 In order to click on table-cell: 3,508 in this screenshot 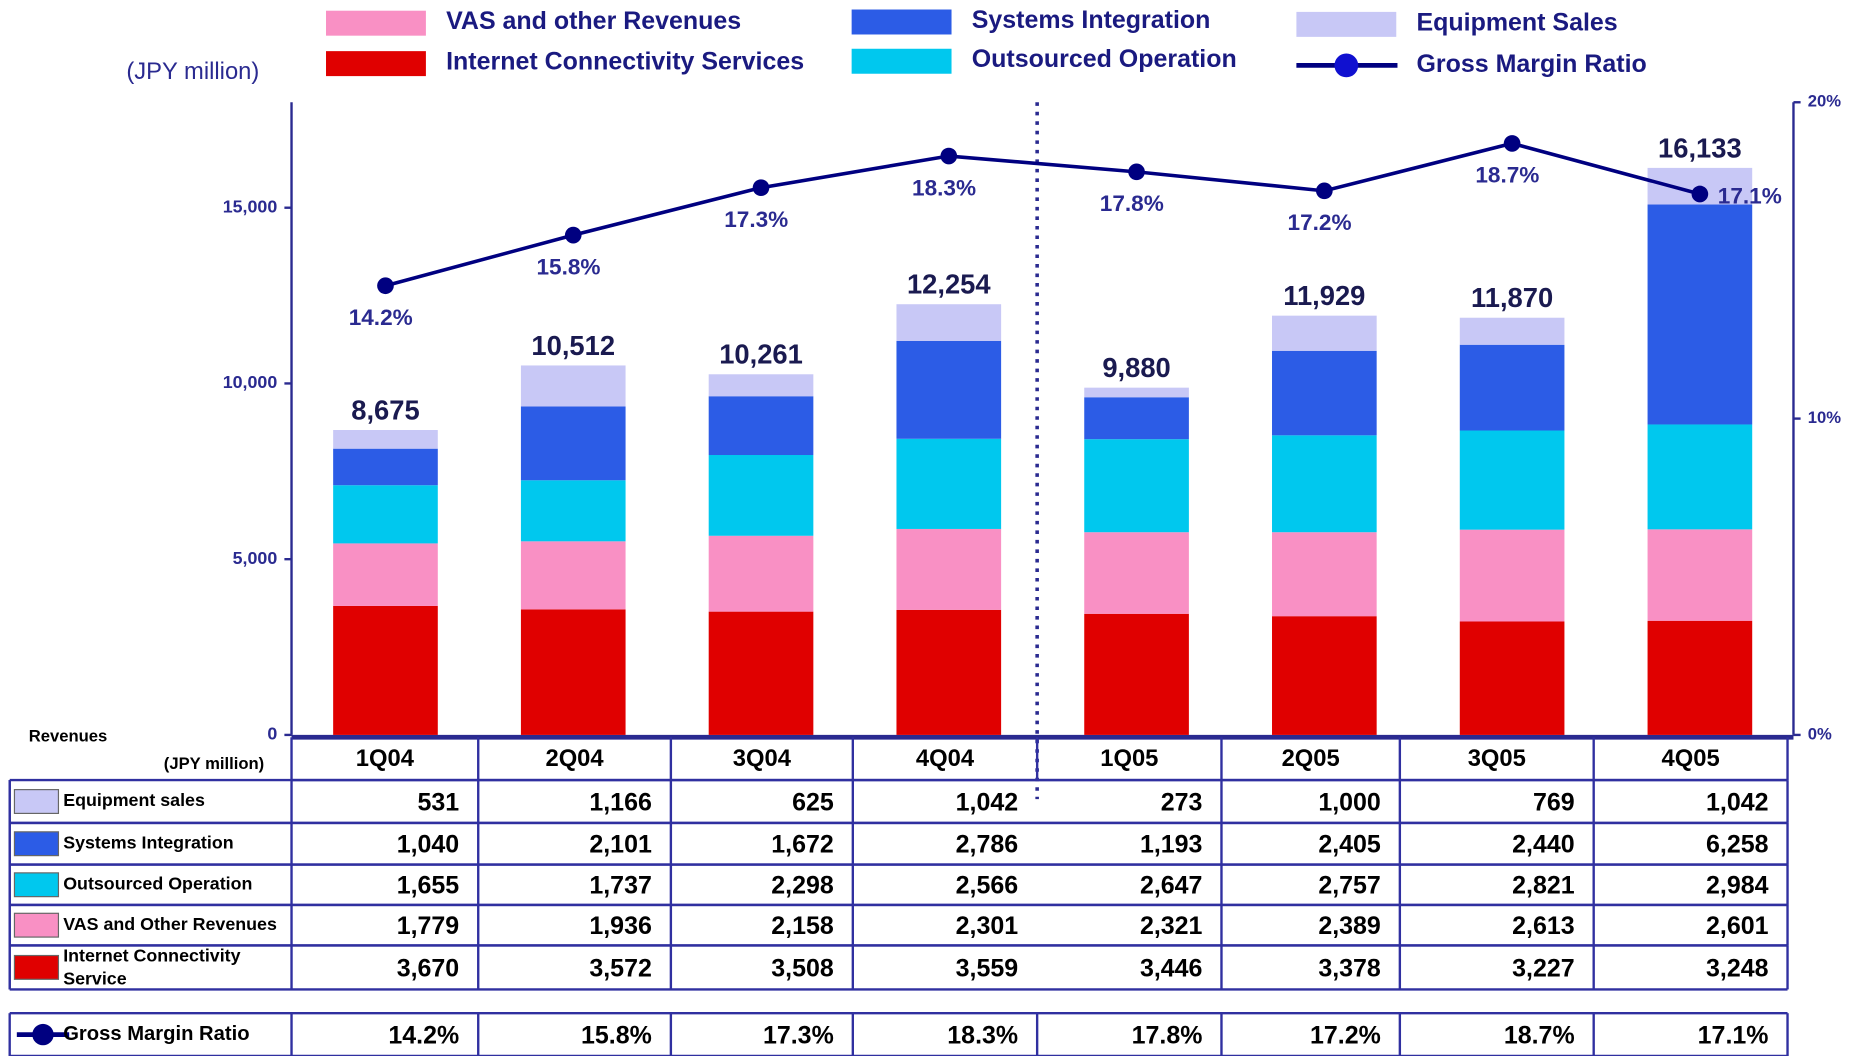, I will do `click(802, 968)`.